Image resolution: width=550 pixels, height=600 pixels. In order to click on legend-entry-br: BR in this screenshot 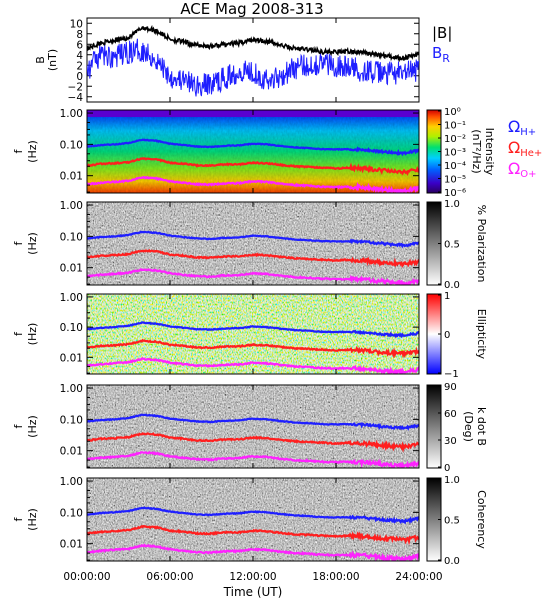, I will do `click(441, 54)`.